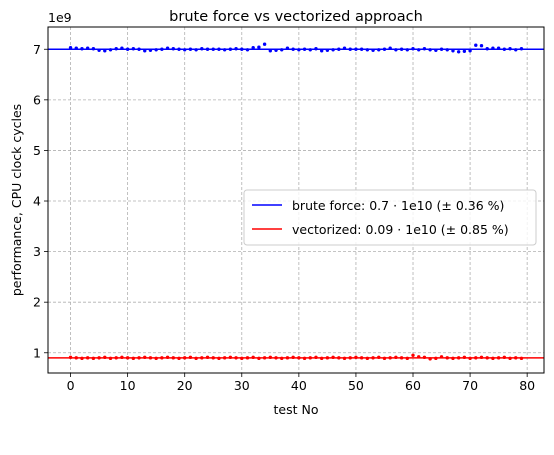 This screenshot has width=554, height=455. Describe the element at coordinates (296, 17) in the screenshot. I see `chart-title: brute force vs vectorized approach` at that location.